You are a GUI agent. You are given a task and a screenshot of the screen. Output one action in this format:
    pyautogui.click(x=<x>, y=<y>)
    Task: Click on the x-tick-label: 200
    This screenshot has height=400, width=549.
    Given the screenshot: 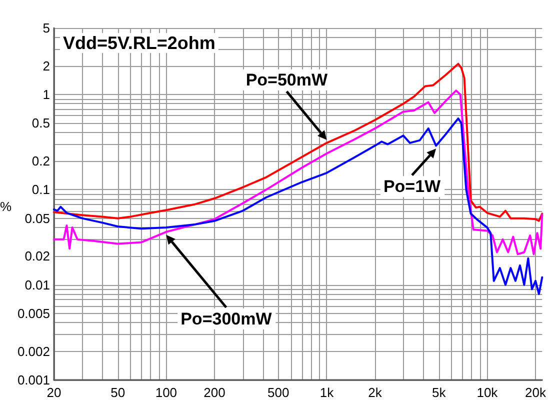 What is the action you would take?
    pyautogui.click(x=215, y=392)
    